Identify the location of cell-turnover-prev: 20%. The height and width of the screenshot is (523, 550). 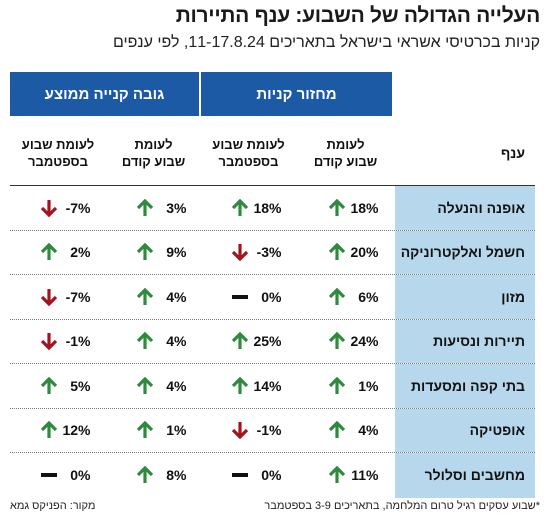
(345, 253).